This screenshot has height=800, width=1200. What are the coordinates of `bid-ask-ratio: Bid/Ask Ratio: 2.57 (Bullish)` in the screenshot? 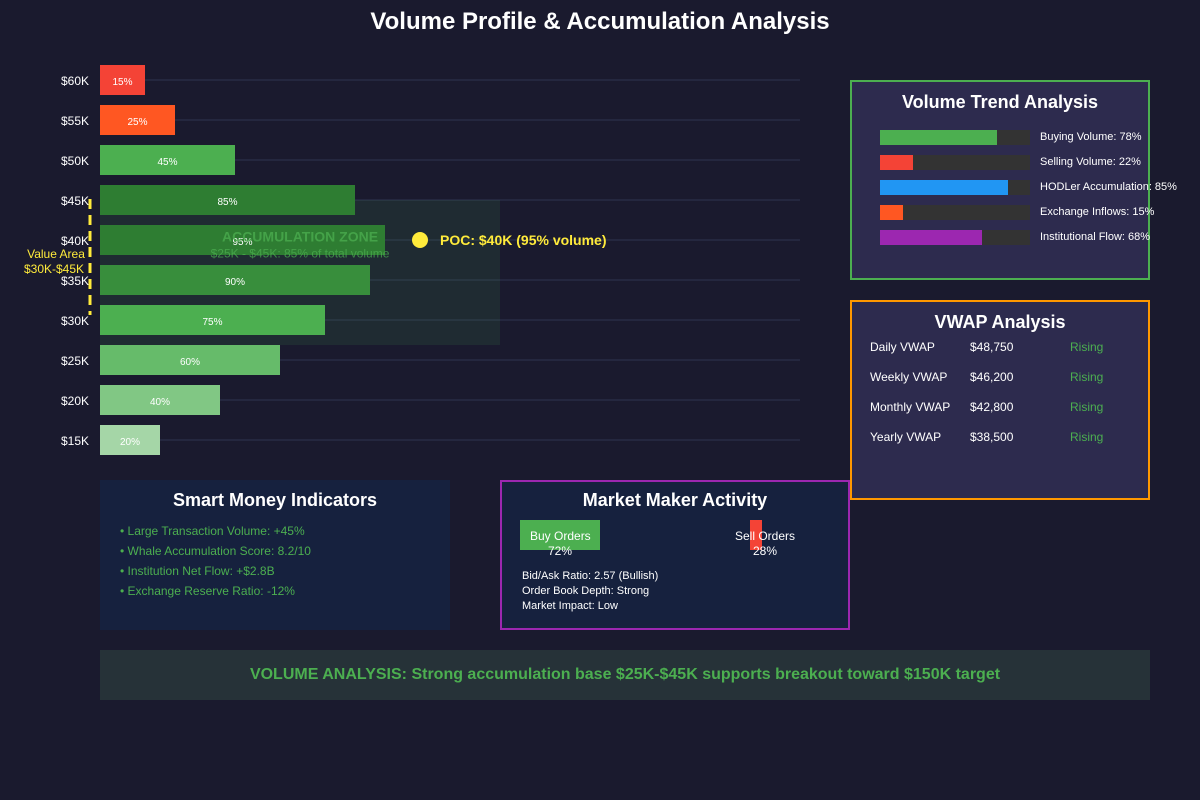 It's located at (590, 576).